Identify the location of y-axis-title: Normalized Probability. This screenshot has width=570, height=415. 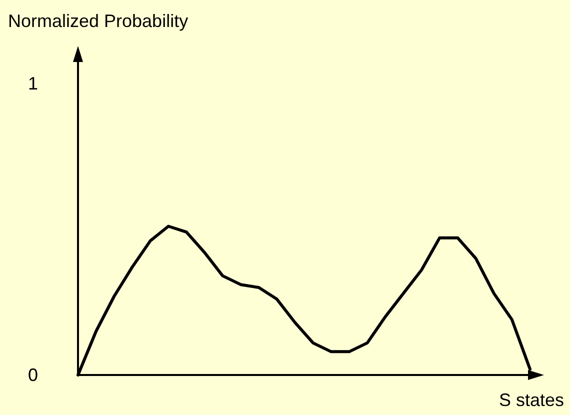
(98, 21).